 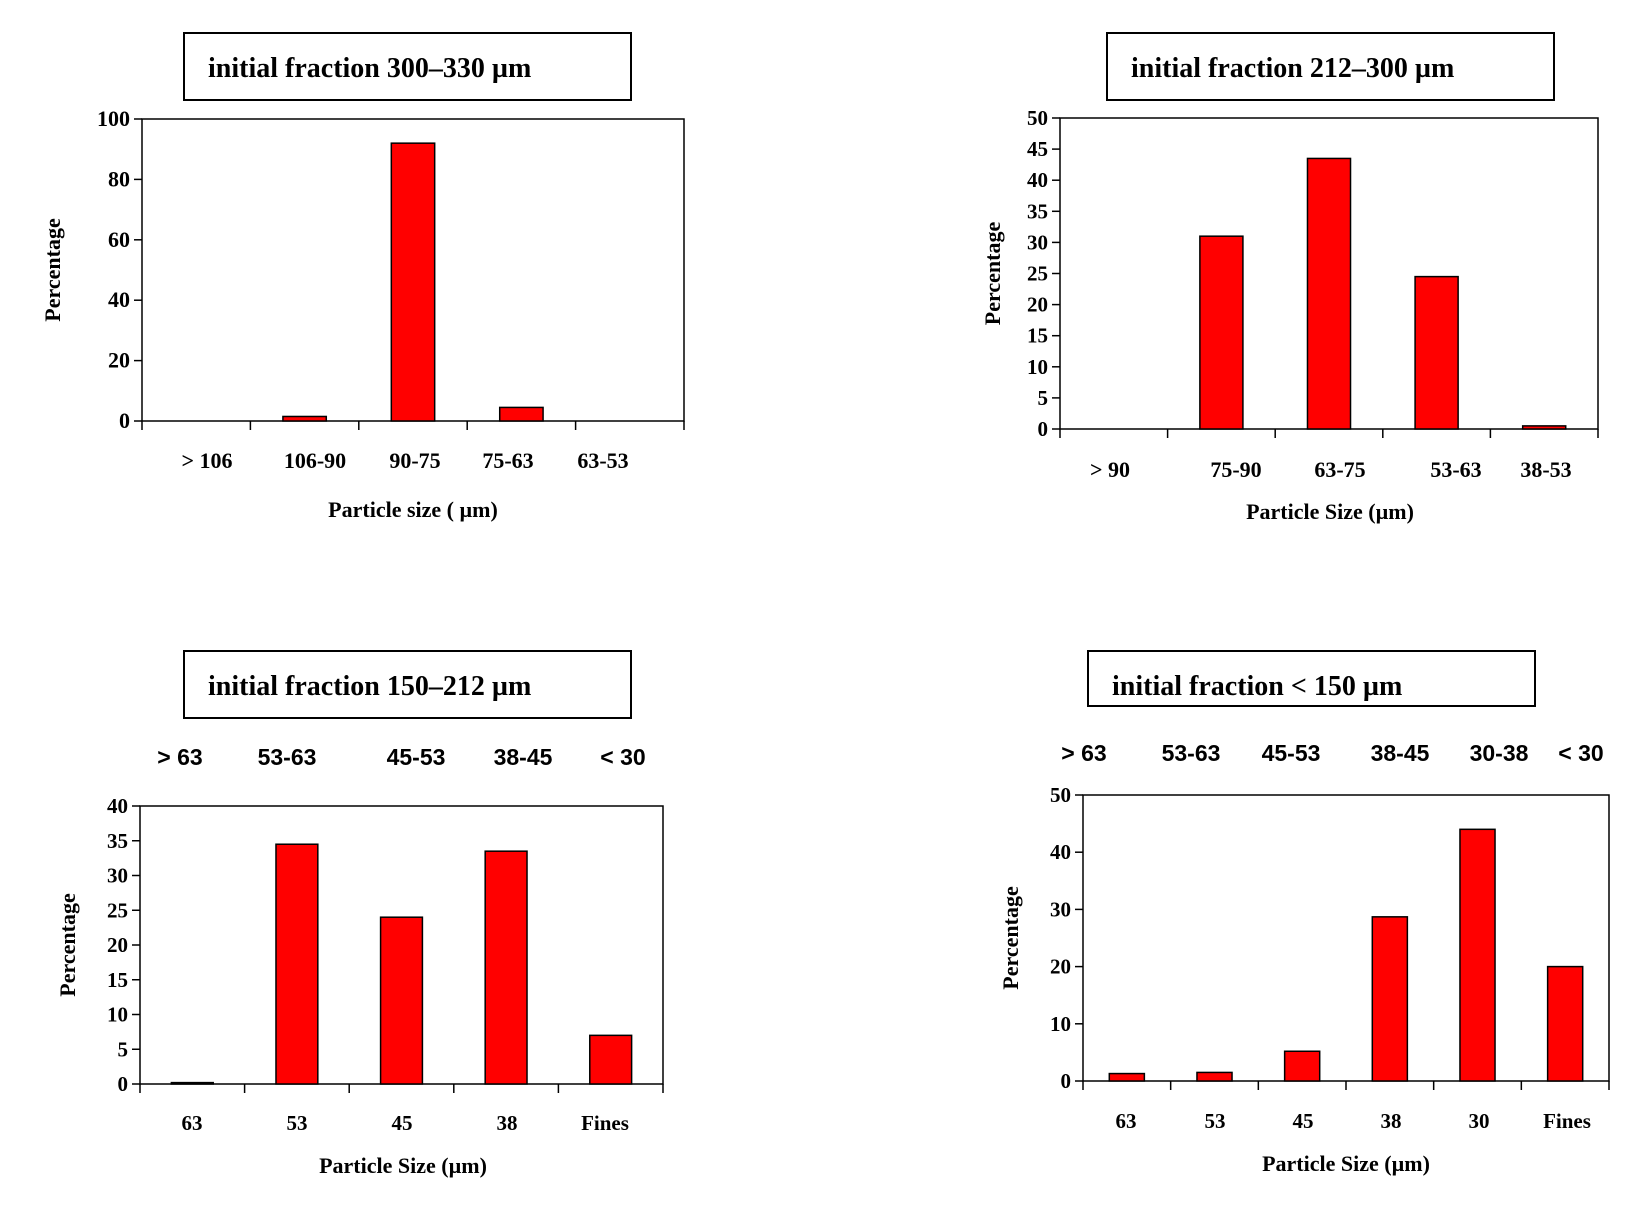 I want to click on x-category-label: 106-90, so click(x=315, y=460).